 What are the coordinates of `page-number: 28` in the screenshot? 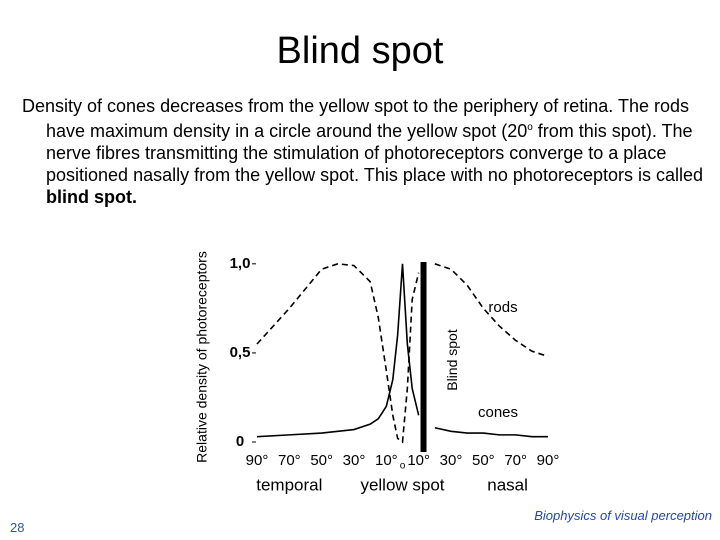 It's located at (17, 527).